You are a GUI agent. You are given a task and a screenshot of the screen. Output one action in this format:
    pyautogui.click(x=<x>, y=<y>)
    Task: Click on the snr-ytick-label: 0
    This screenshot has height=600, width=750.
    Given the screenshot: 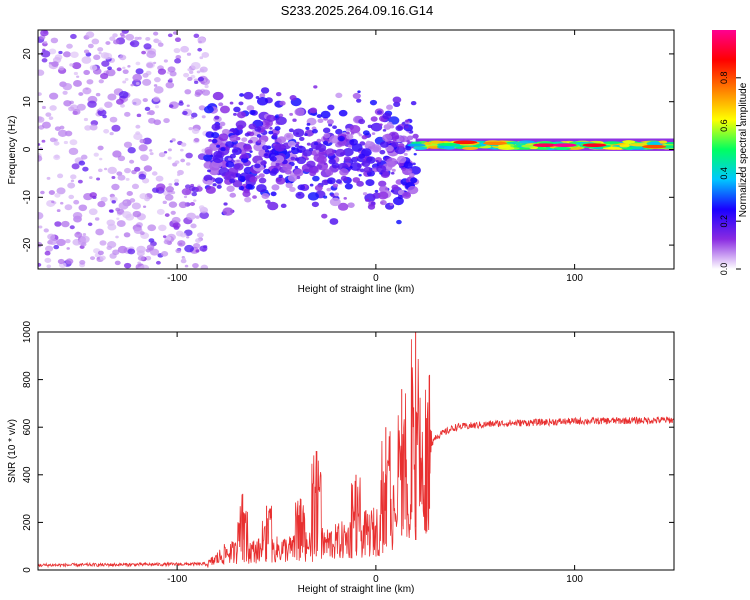 What is the action you would take?
    pyautogui.click(x=27, y=570)
    